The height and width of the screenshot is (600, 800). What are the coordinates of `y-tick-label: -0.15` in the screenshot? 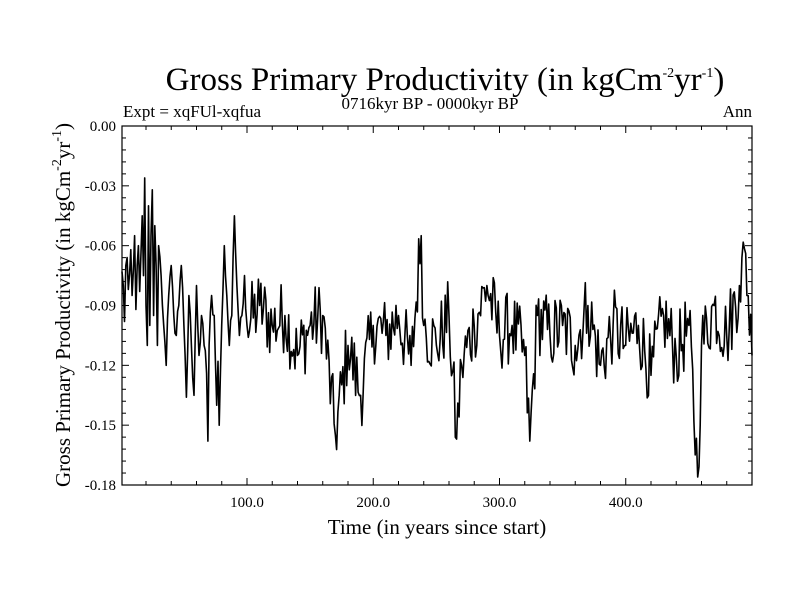 It's located at (100, 426).